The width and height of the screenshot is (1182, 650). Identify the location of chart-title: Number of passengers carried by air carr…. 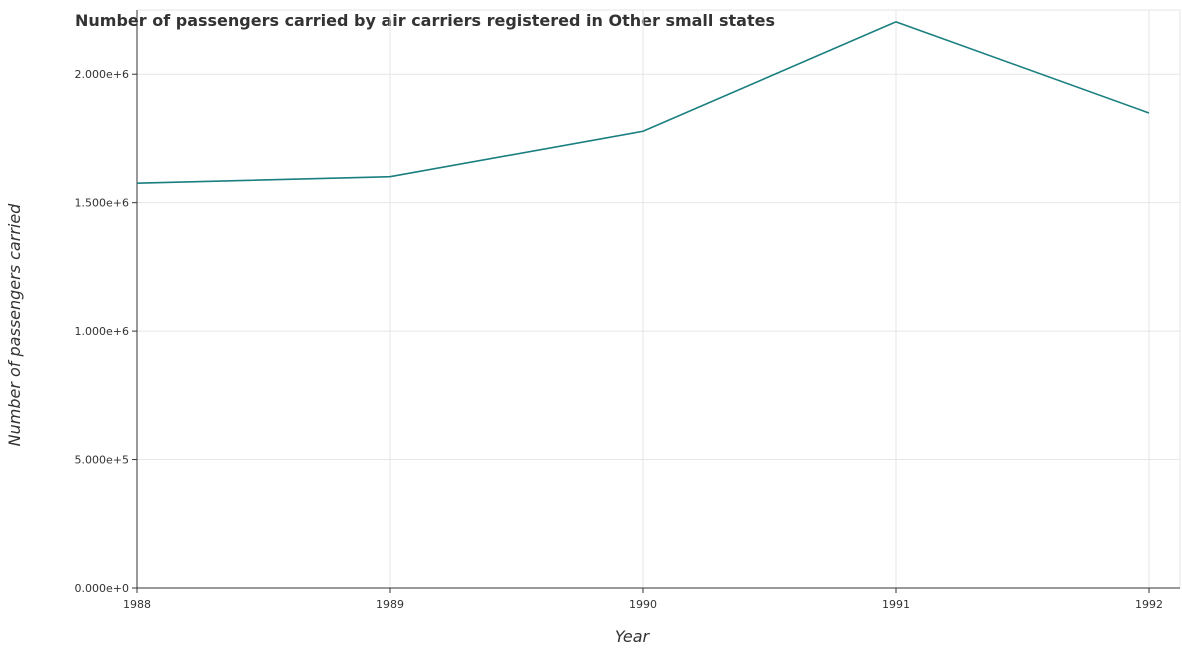
(425, 20).